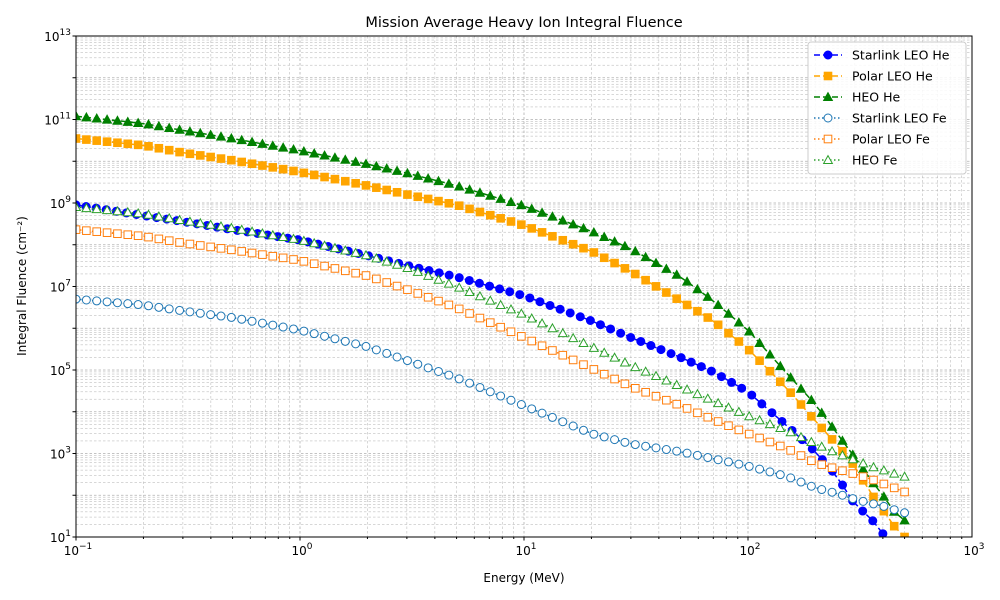 This screenshot has height=600, width=1000. I want to click on legend-label: Starlink LEO Fe, so click(899, 118).